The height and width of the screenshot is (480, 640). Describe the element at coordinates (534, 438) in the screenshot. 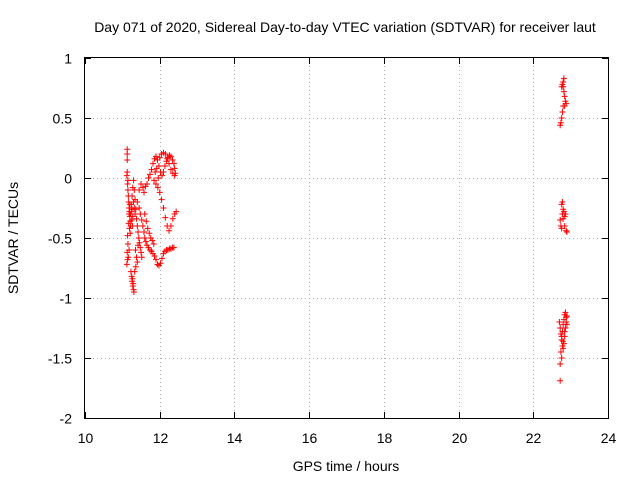

I see `x-tick-label: 22` at that location.